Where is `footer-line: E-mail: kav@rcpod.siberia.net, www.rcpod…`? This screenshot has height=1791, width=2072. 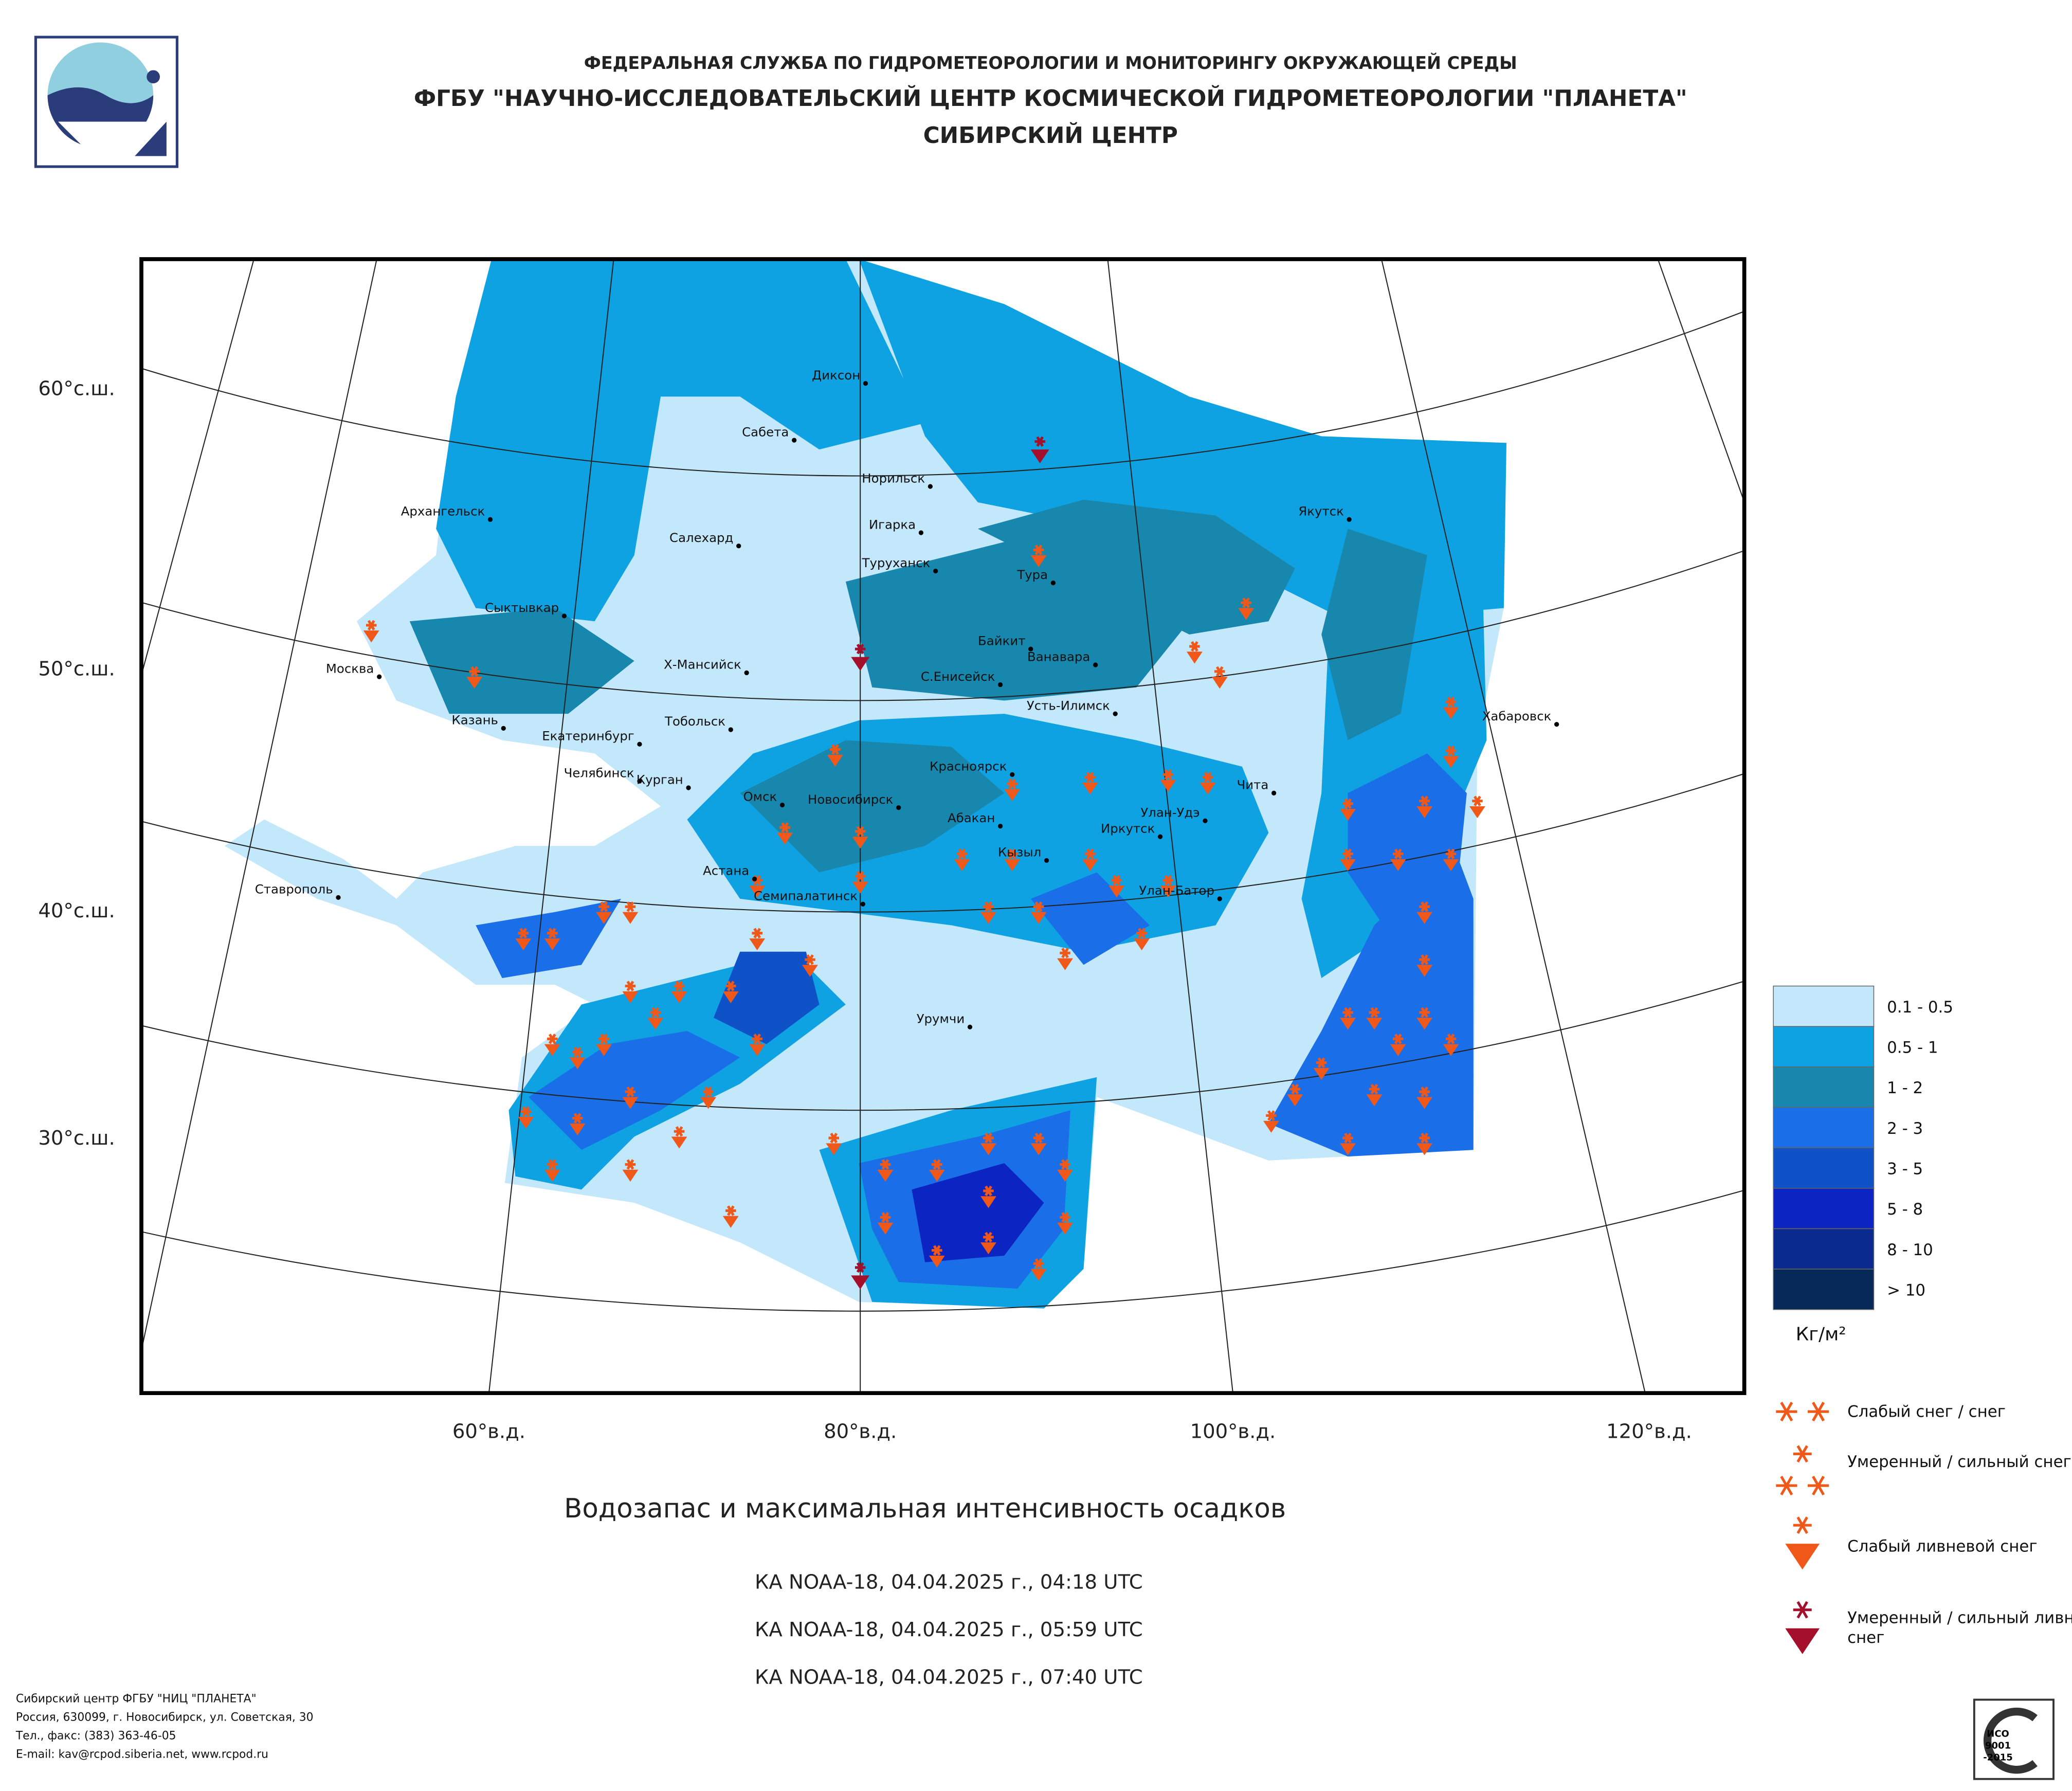 footer-line: E-mail: kav@rcpod.siberia.net, www.rcpod… is located at coordinates (142, 1755).